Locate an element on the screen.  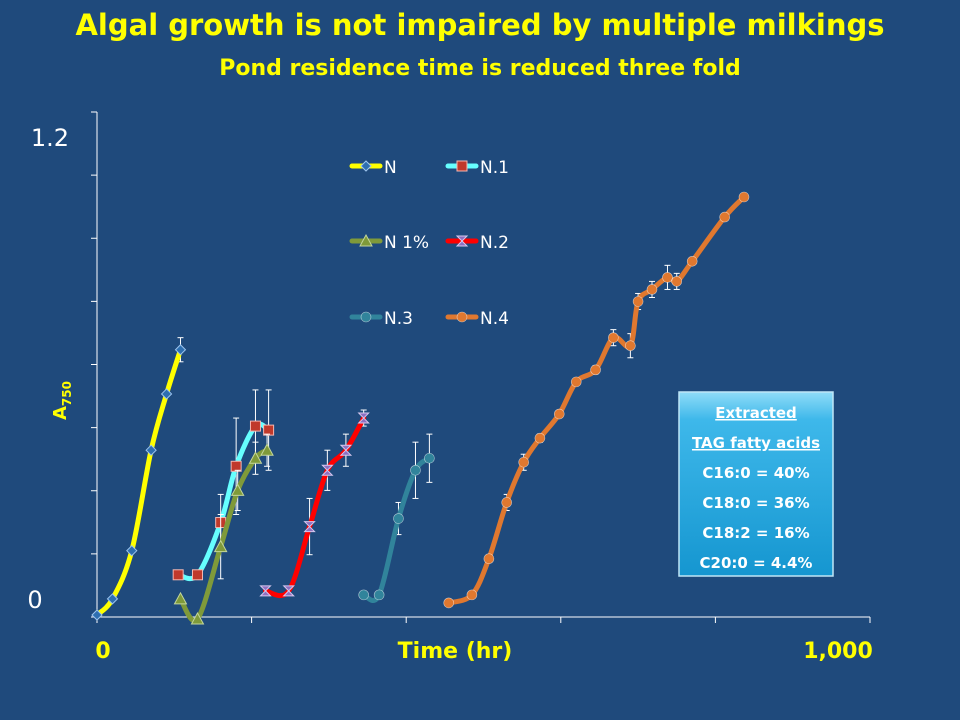
x-axis-title: Time (hr) is located at coordinates (455, 651).